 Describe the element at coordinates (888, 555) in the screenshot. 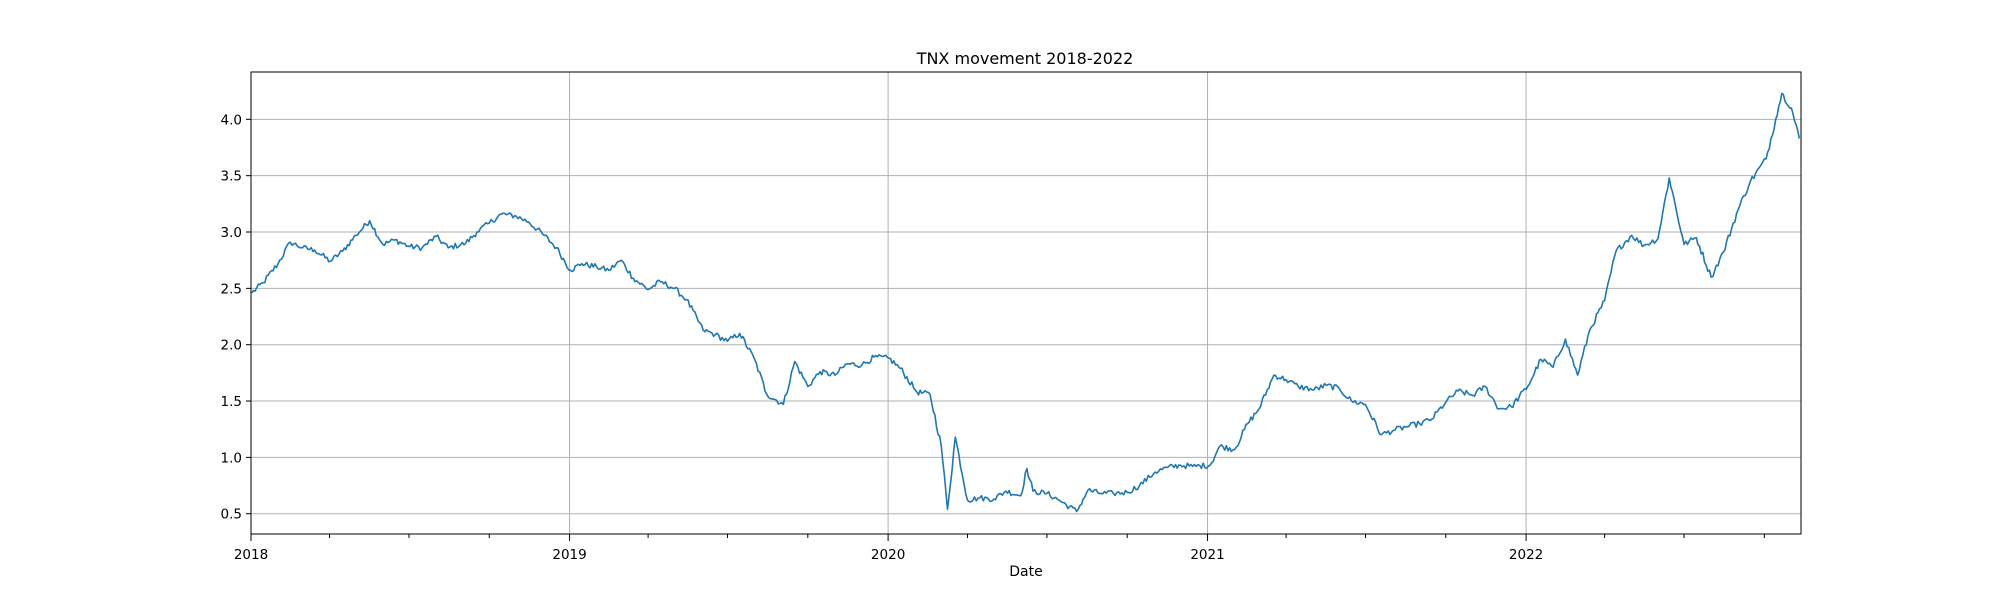

I see `x-tick-label: 2020` at that location.